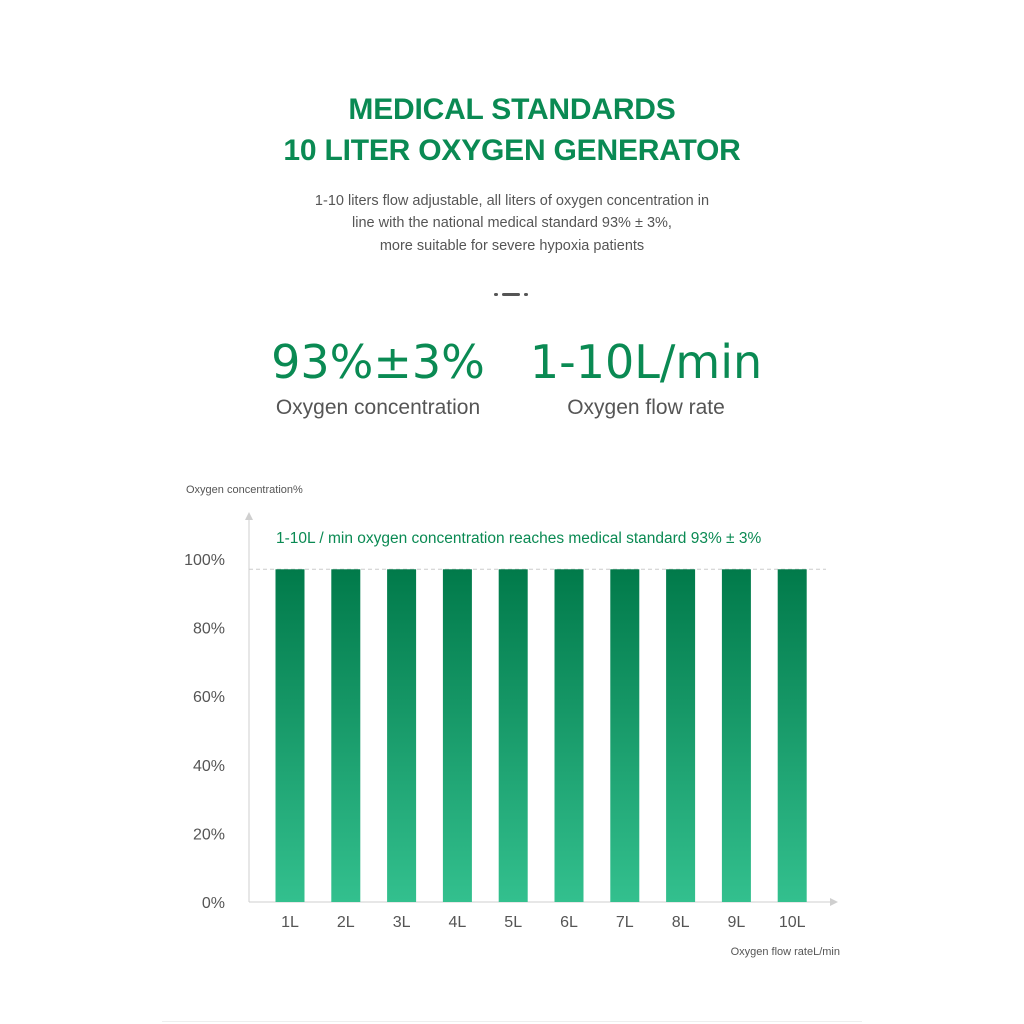 Image resolution: width=1024 pixels, height=1024 pixels. Describe the element at coordinates (792, 922) in the screenshot. I see `x-tick-label: 10L` at that location.